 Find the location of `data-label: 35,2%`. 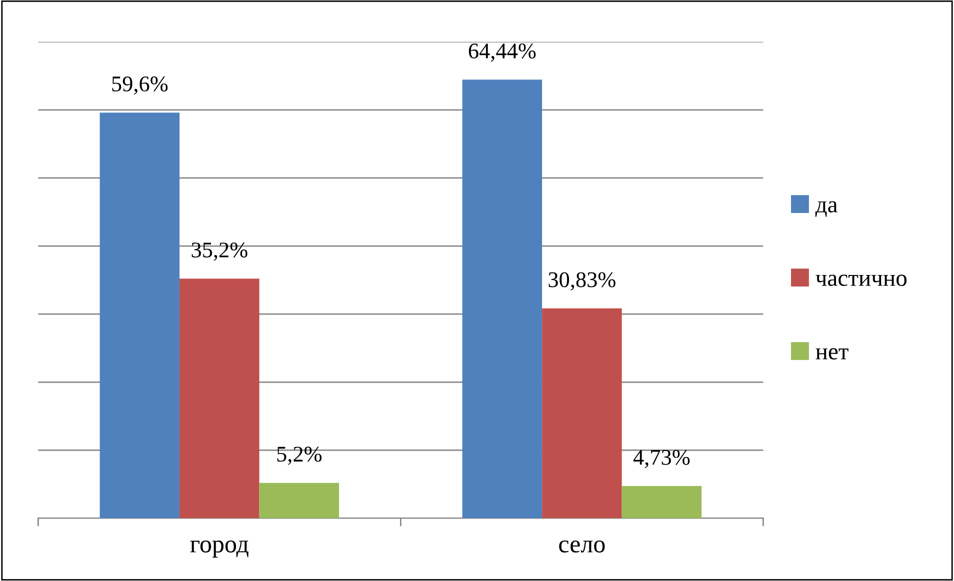

data-label: 35,2% is located at coordinates (220, 251).